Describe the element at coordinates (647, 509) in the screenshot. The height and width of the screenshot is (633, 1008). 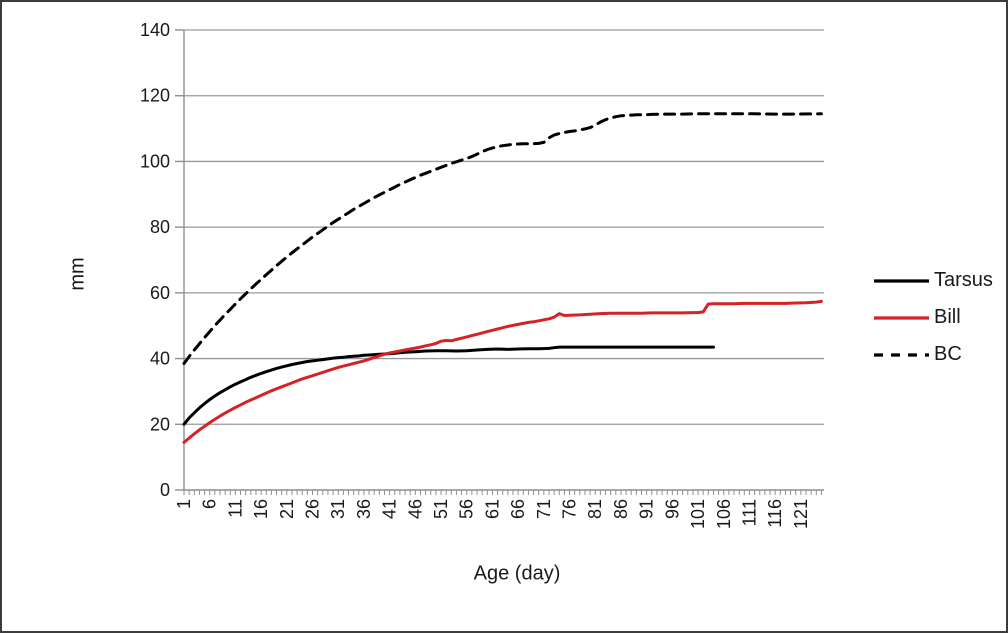
I see `svg-text: 91` at that location.